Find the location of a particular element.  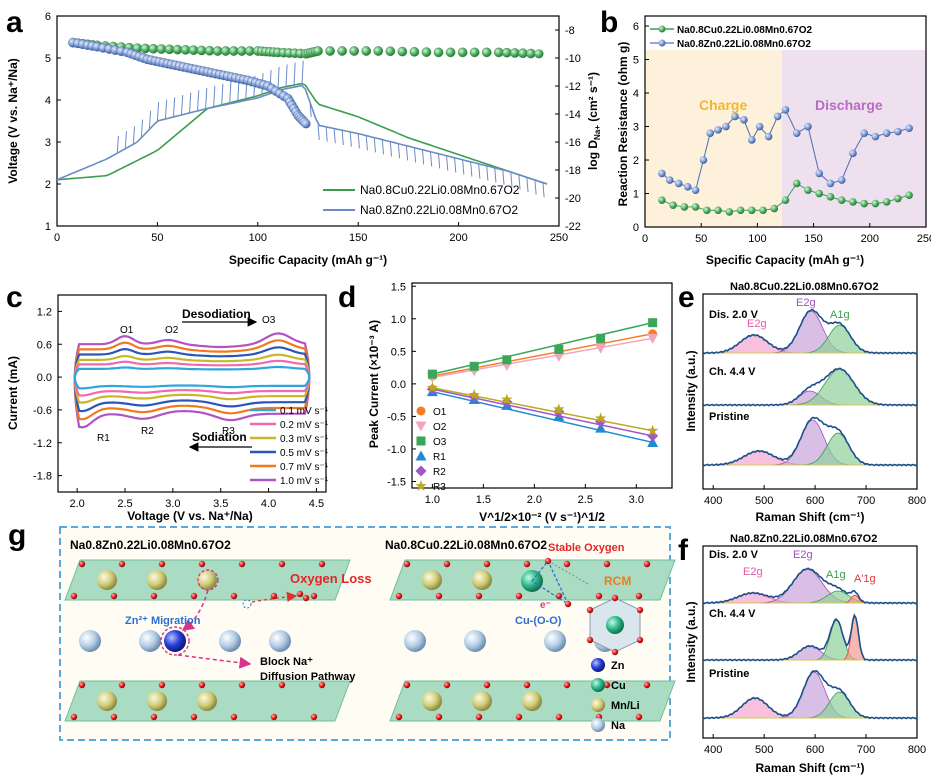

x-tick-label: 400 is located at coordinates (713, 750).